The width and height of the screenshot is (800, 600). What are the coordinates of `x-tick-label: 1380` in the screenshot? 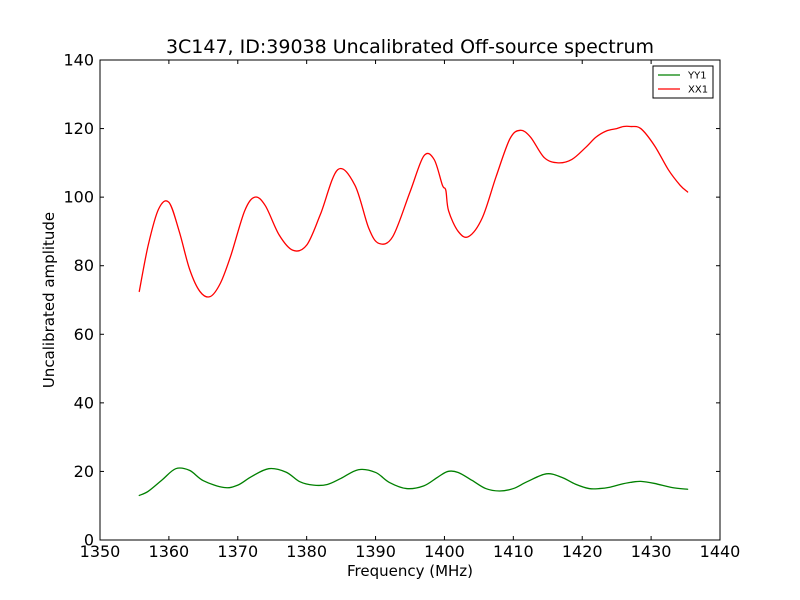 It's located at (306, 551).